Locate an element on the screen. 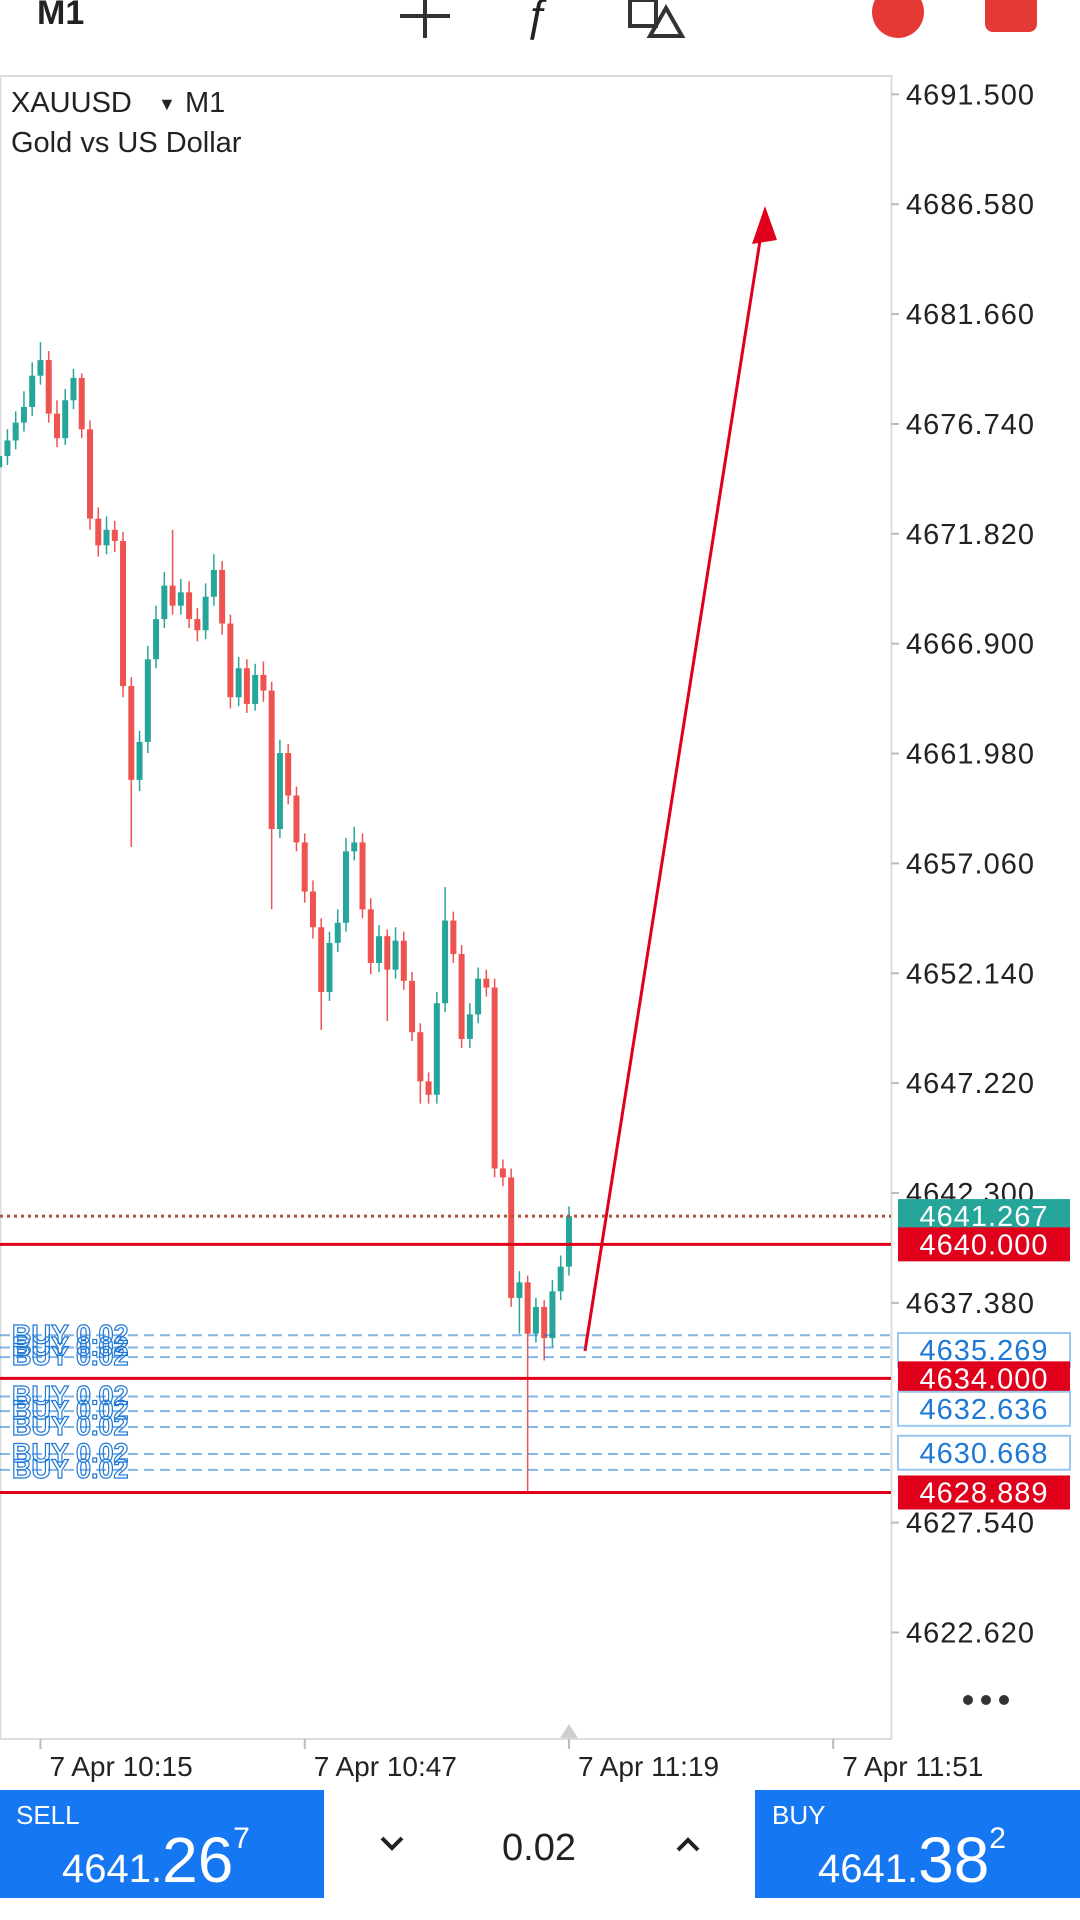 This screenshot has width=1080, height=1920. price-level-label: 4640.000 is located at coordinates (984, 1245).